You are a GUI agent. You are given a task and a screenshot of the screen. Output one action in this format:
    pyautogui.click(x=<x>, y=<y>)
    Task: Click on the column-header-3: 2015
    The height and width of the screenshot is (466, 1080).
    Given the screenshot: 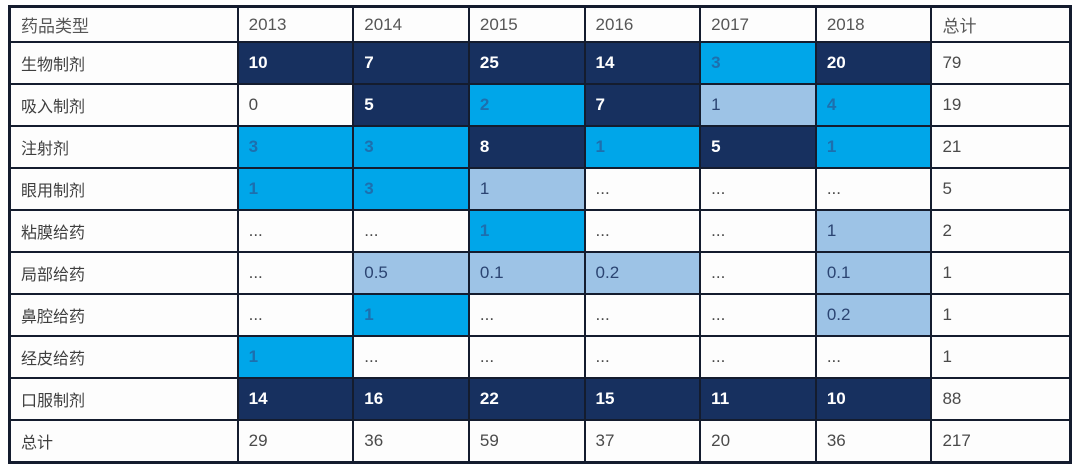 What is the action you would take?
    pyautogui.click(x=526, y=24)
    